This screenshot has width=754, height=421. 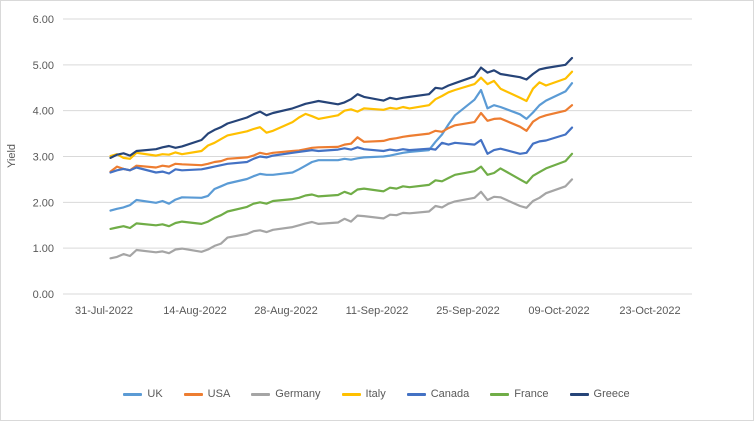 I want to click on y-axis-title: Yield, so click(x=12, y=156).